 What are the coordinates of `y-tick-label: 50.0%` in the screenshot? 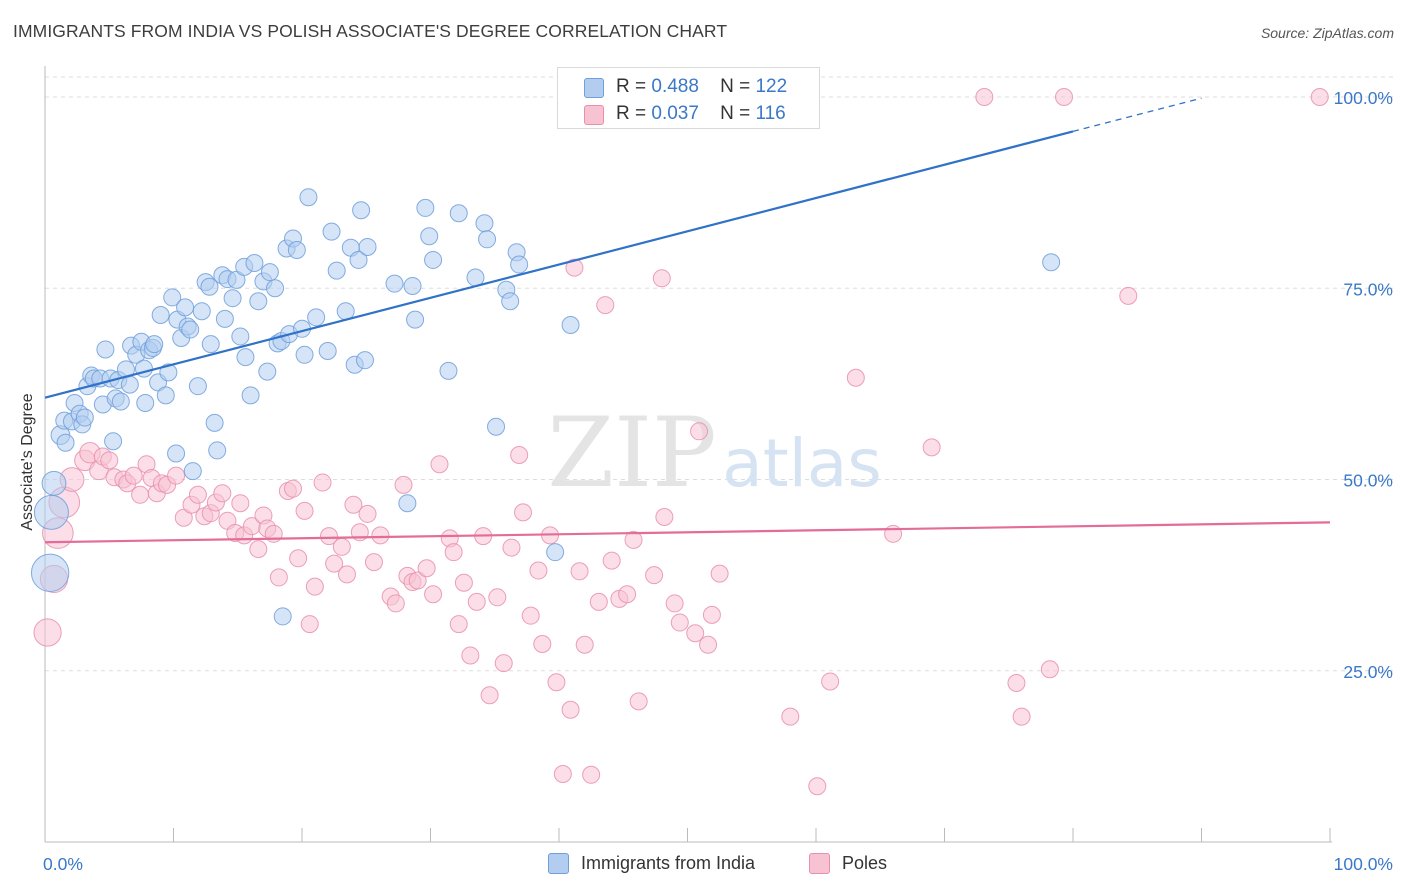 It's located at (1368, 481).